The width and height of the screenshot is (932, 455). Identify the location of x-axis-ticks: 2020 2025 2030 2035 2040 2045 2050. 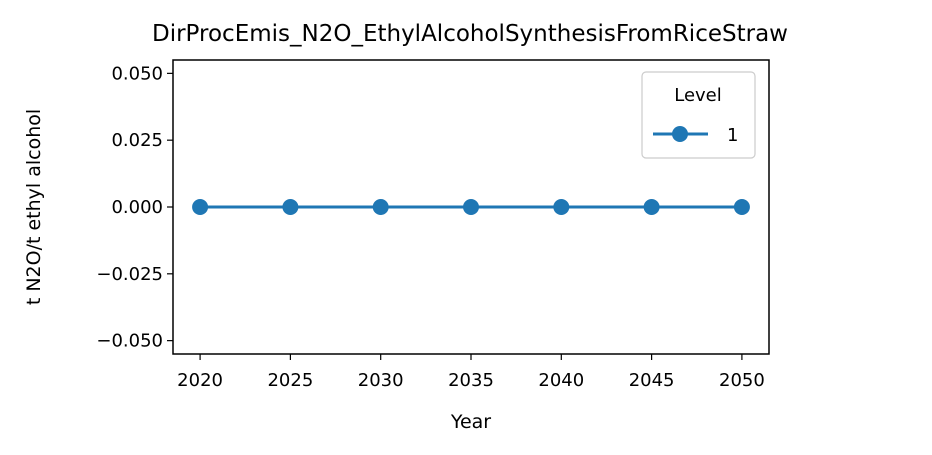
(471, 372).